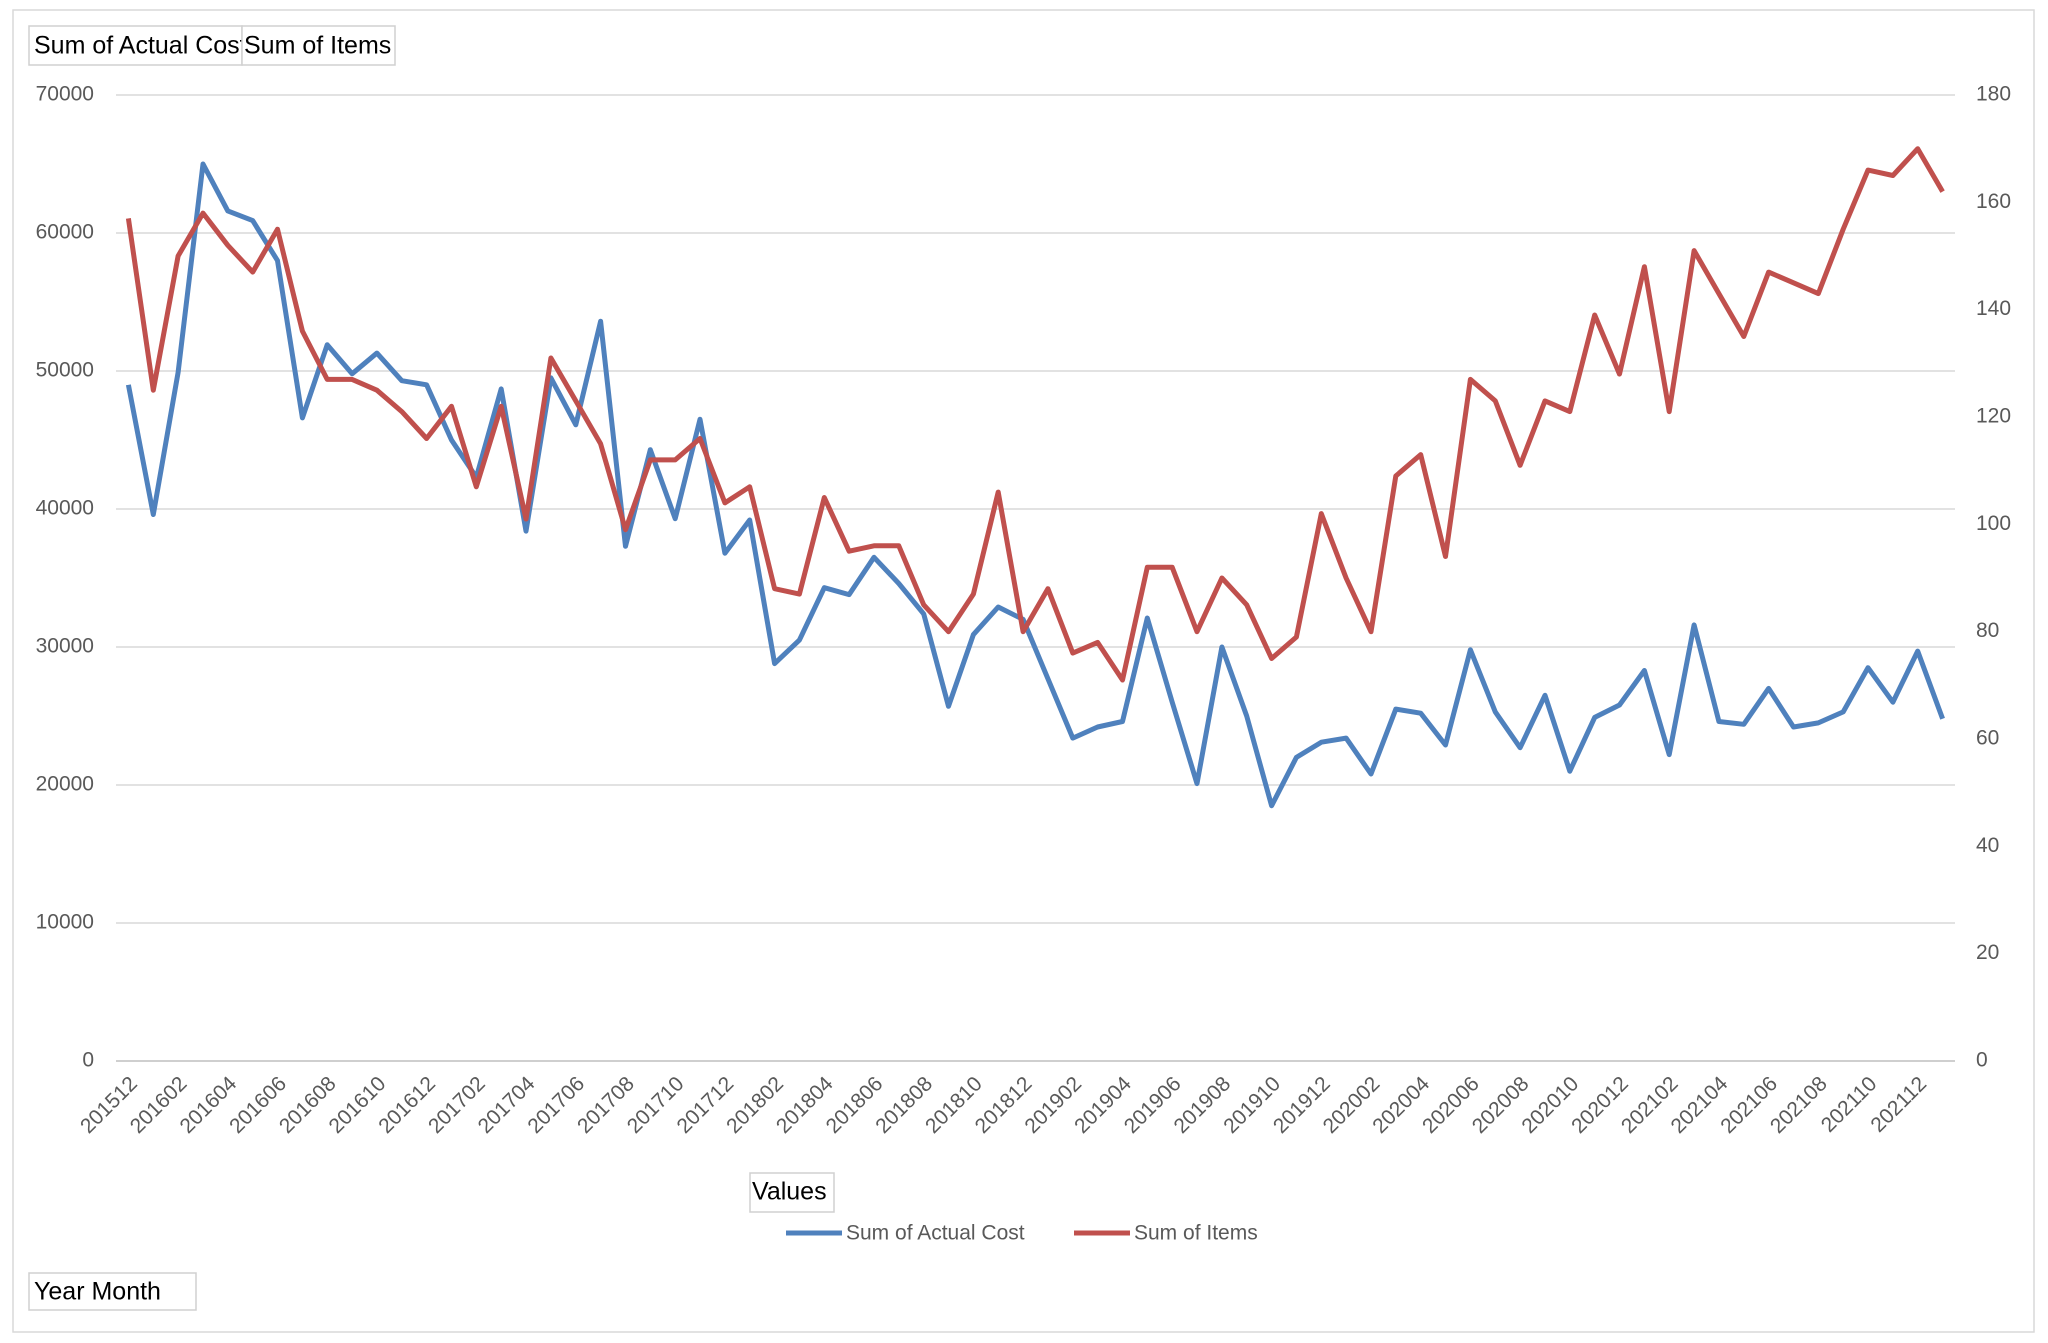 The height and width of the screenshot is (1343, 2048). Describe the element at coordinates (1993, 523) in the screenshot. I see `y2-tick-label: 100` at that location.